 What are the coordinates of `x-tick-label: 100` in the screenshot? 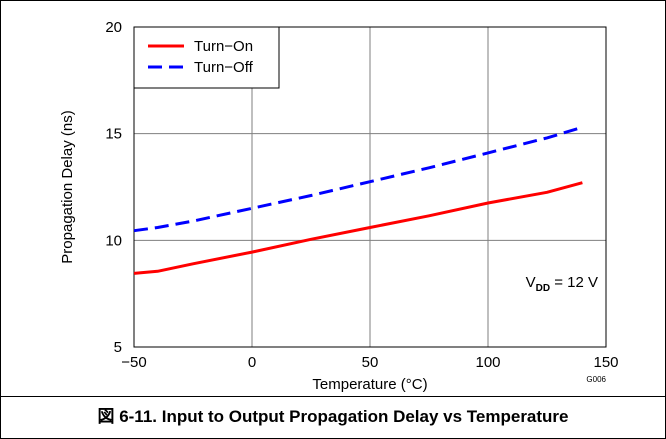 It's located at (487, 362).